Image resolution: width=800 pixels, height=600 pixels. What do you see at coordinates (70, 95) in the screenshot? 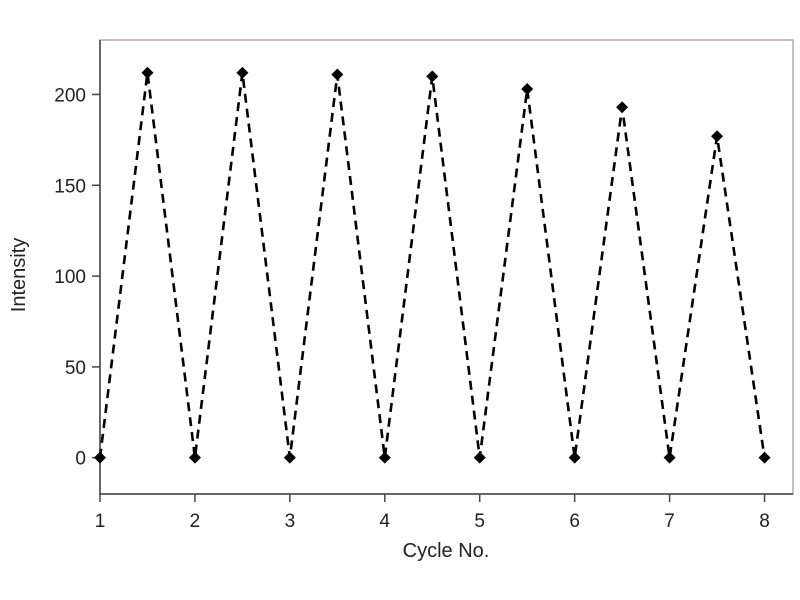
I see `y-tick-label-4: 200` at bounding box center [70, 95].